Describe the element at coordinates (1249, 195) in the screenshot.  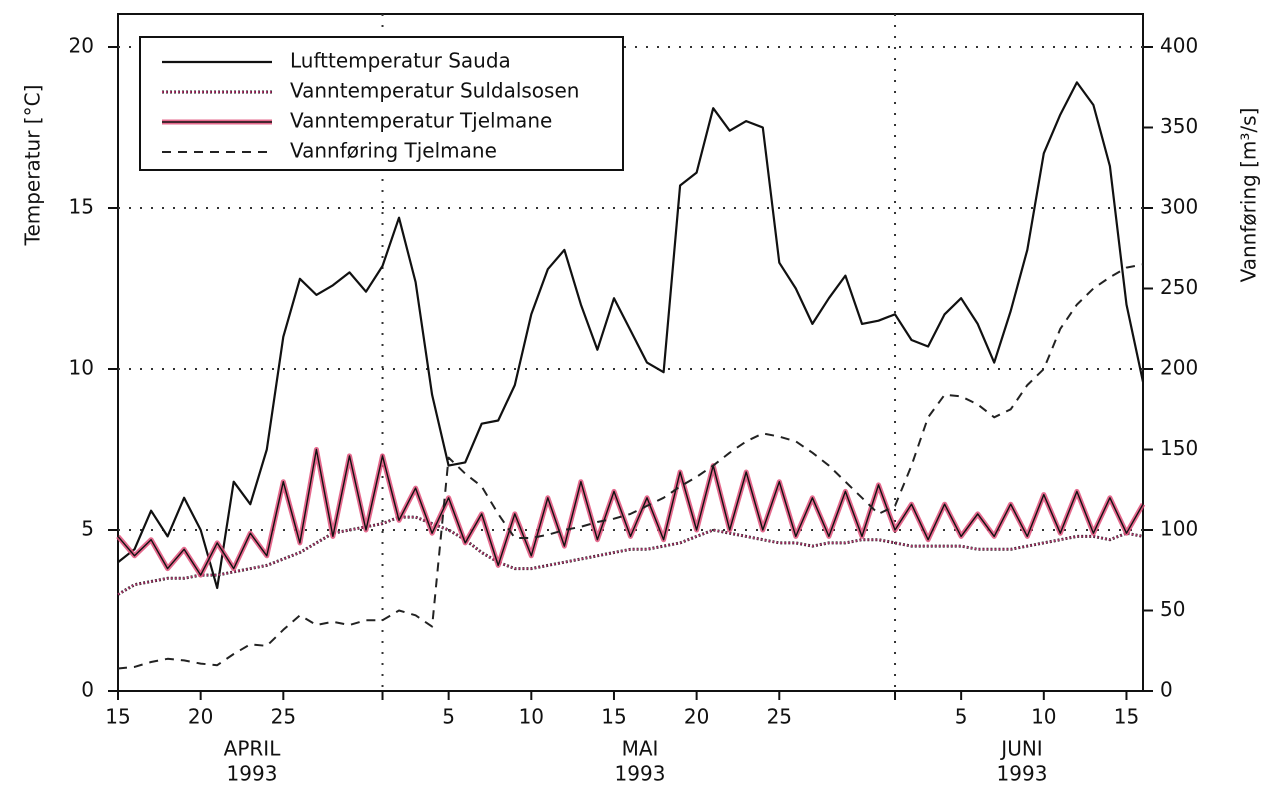
I see `y2-axis-label: Vannføring [m³/s]` at that location.